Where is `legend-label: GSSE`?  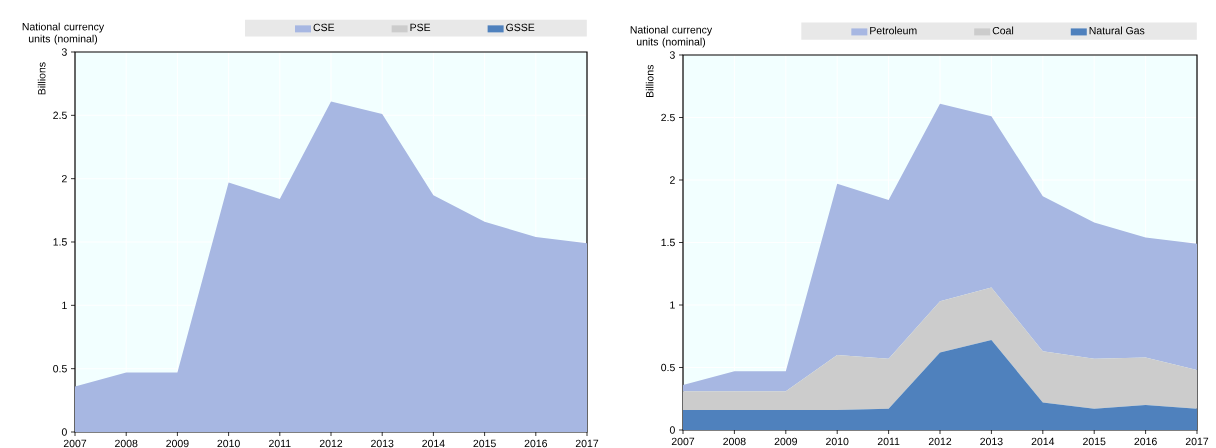
legend-label: GSSE is located at coordinates (520, 27).